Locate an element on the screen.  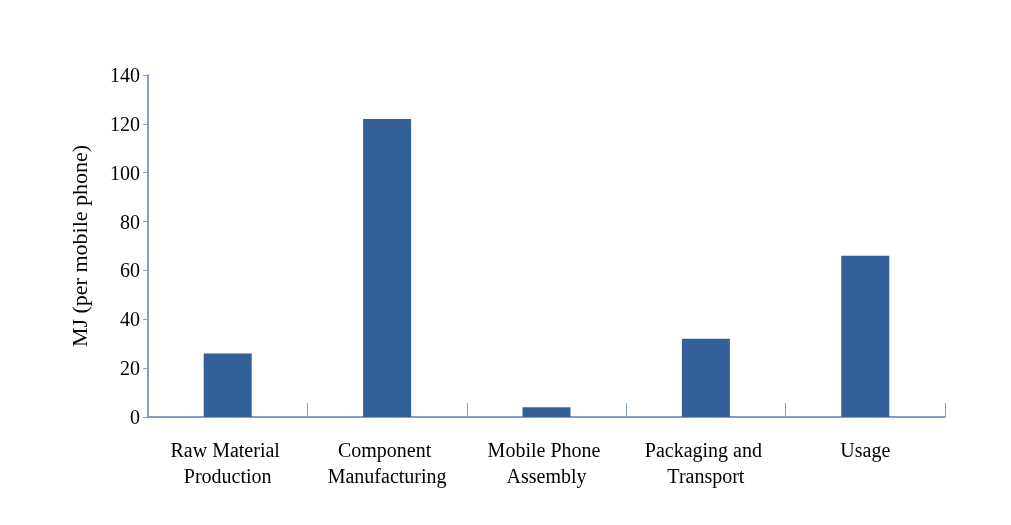
x-tick-label: Component Manufacturing is located at coordinates (387, 463).